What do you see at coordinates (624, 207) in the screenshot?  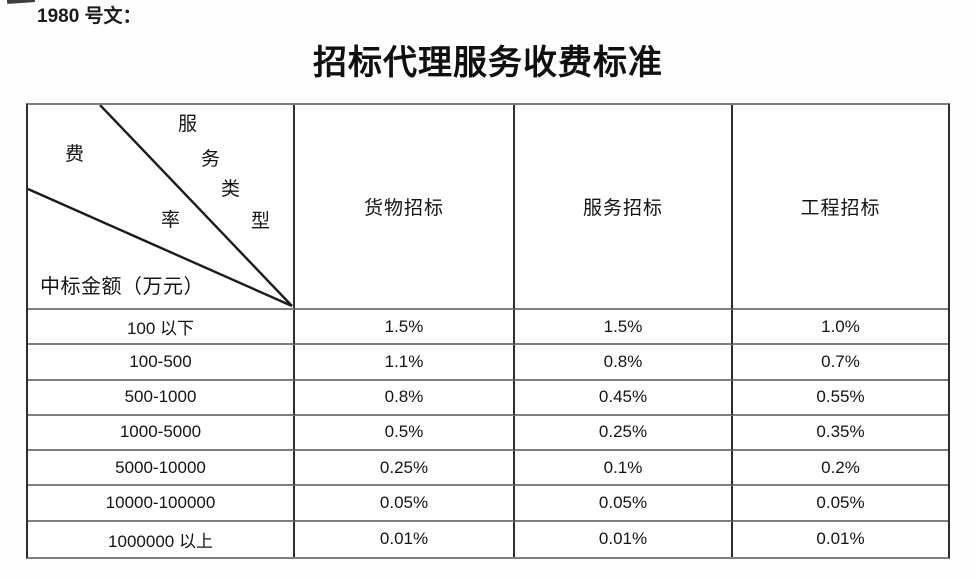 I see `column-header-service: 服务招标` at bounding box center [624, 207].